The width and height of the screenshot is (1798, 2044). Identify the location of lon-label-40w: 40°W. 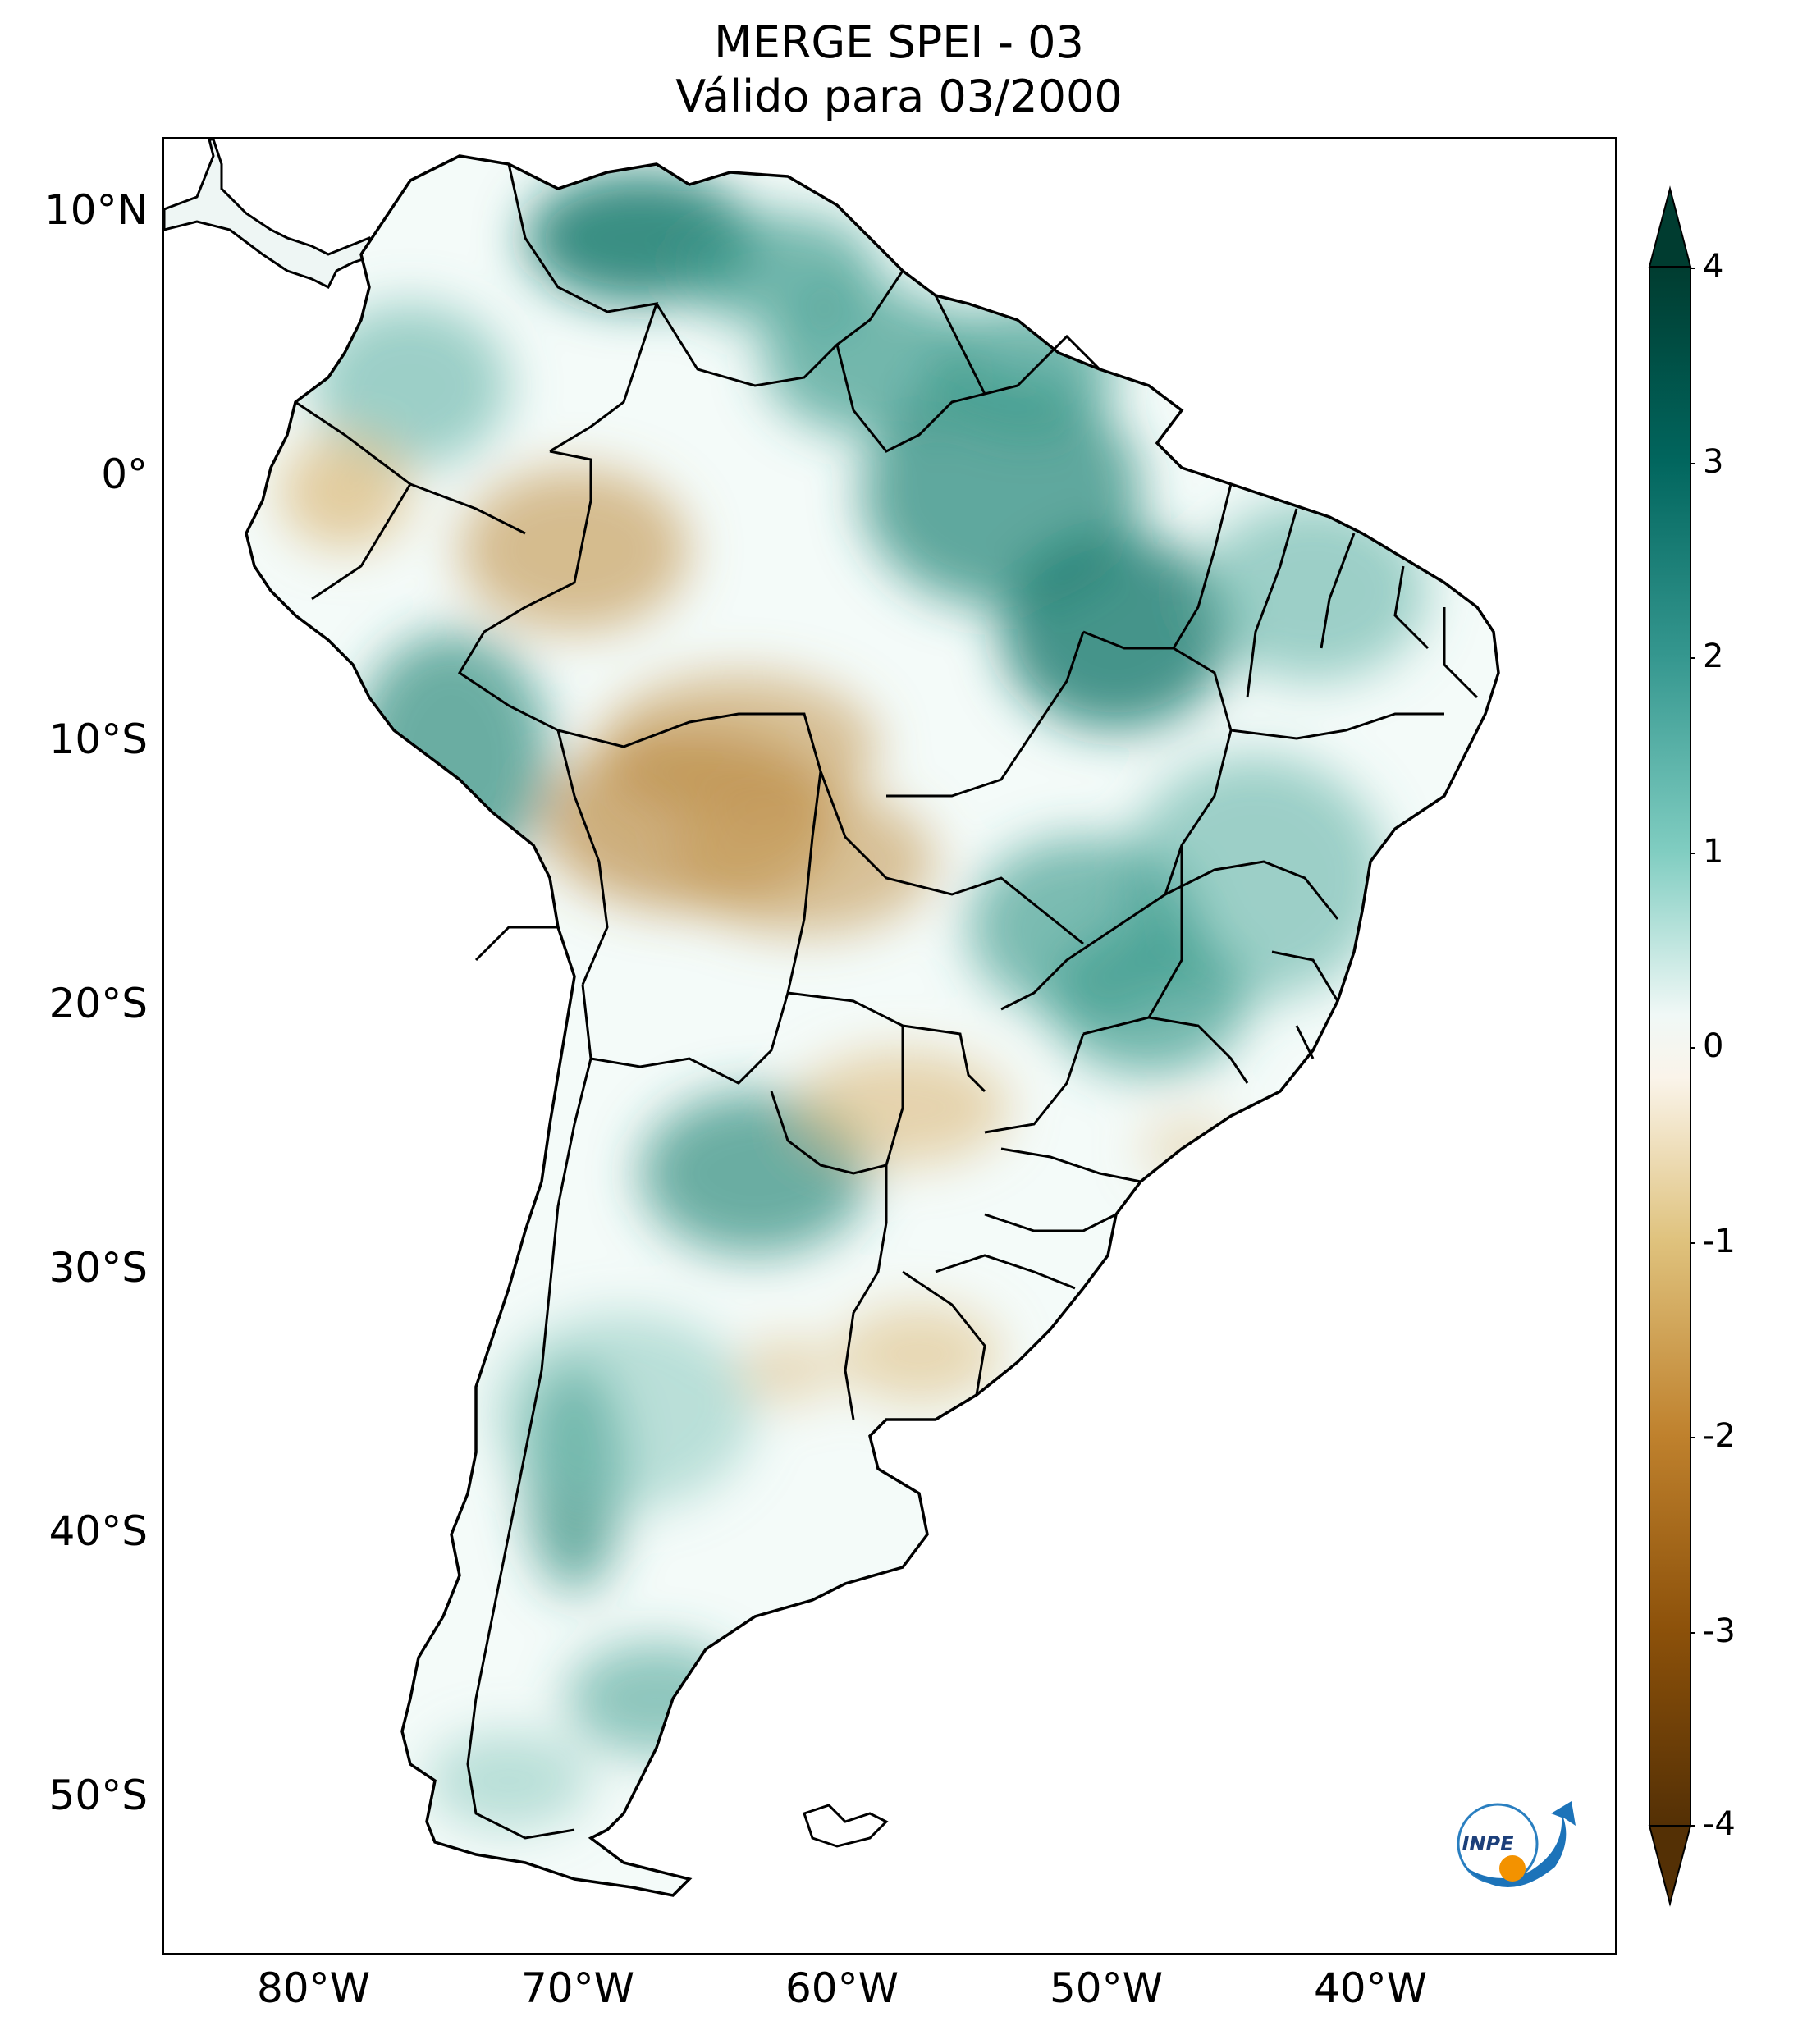
(1370, 1988).